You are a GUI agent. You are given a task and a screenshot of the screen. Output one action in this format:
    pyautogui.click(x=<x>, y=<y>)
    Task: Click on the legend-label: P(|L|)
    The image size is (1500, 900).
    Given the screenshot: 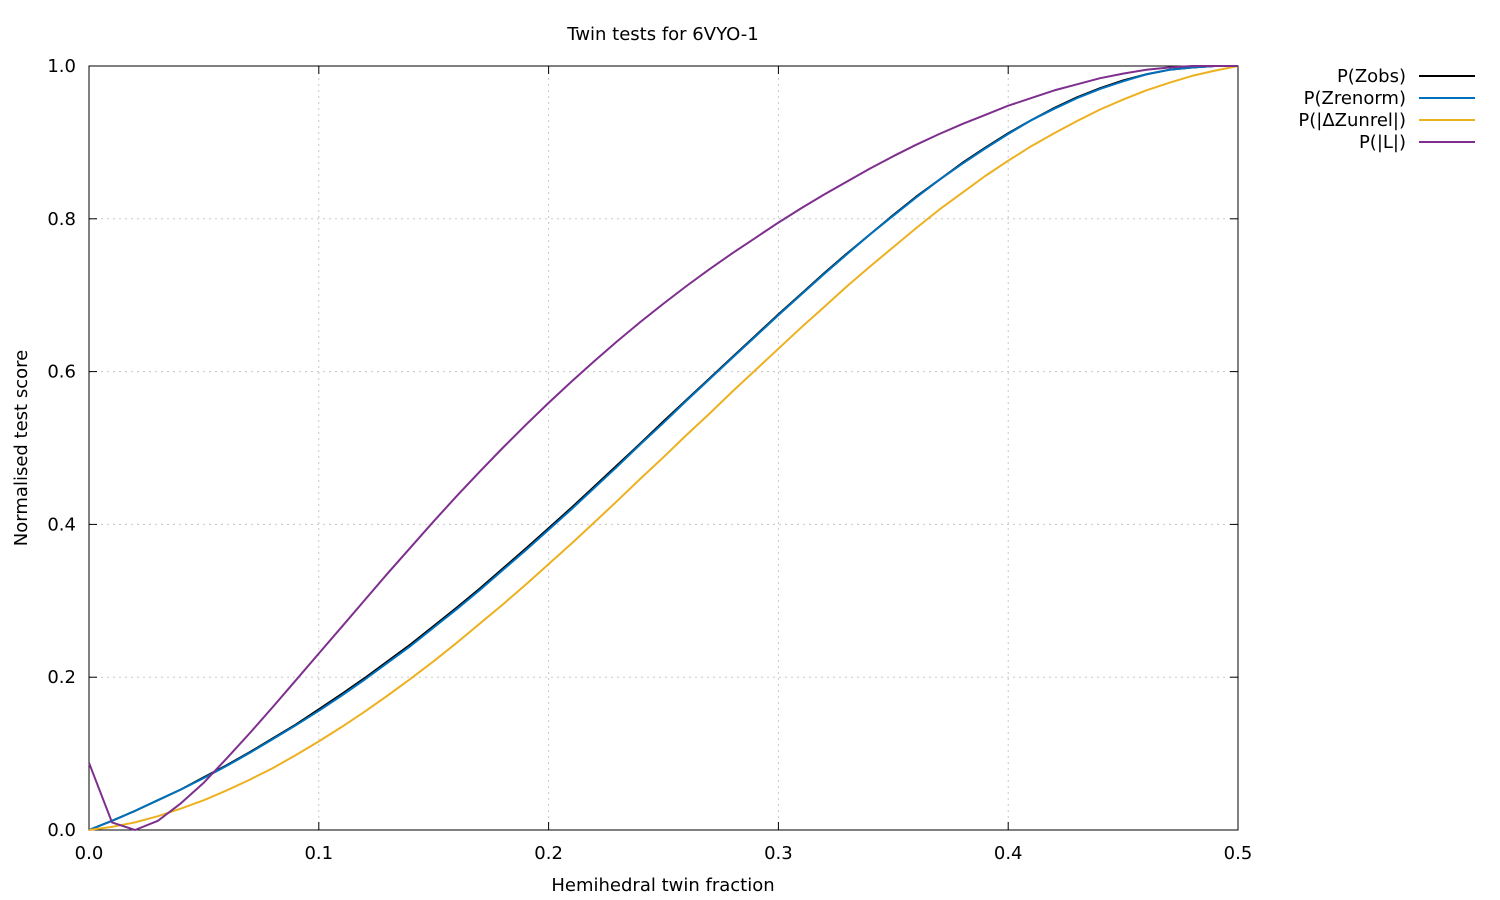 What is the action you would take?
    pyautogui.click(x=1382, y=142)
    